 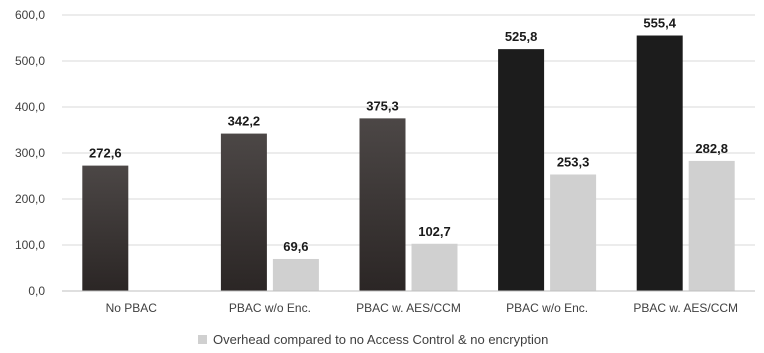 What do you see at coordinates (36, 291) in the screenshot?
I see `y-tick-label: 0,0` at bounding box center [36, 291].